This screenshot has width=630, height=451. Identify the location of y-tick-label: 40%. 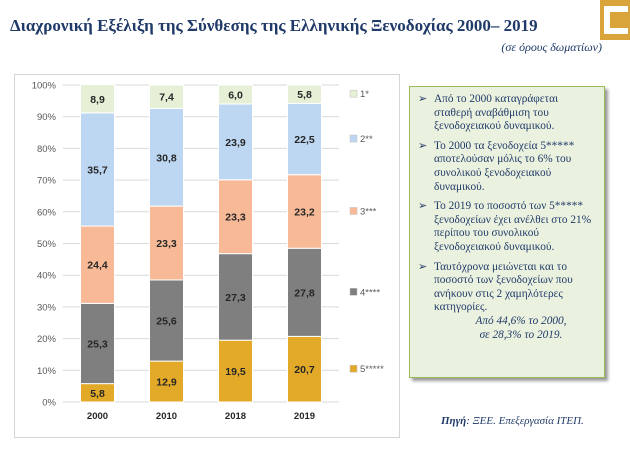
(47, 276).